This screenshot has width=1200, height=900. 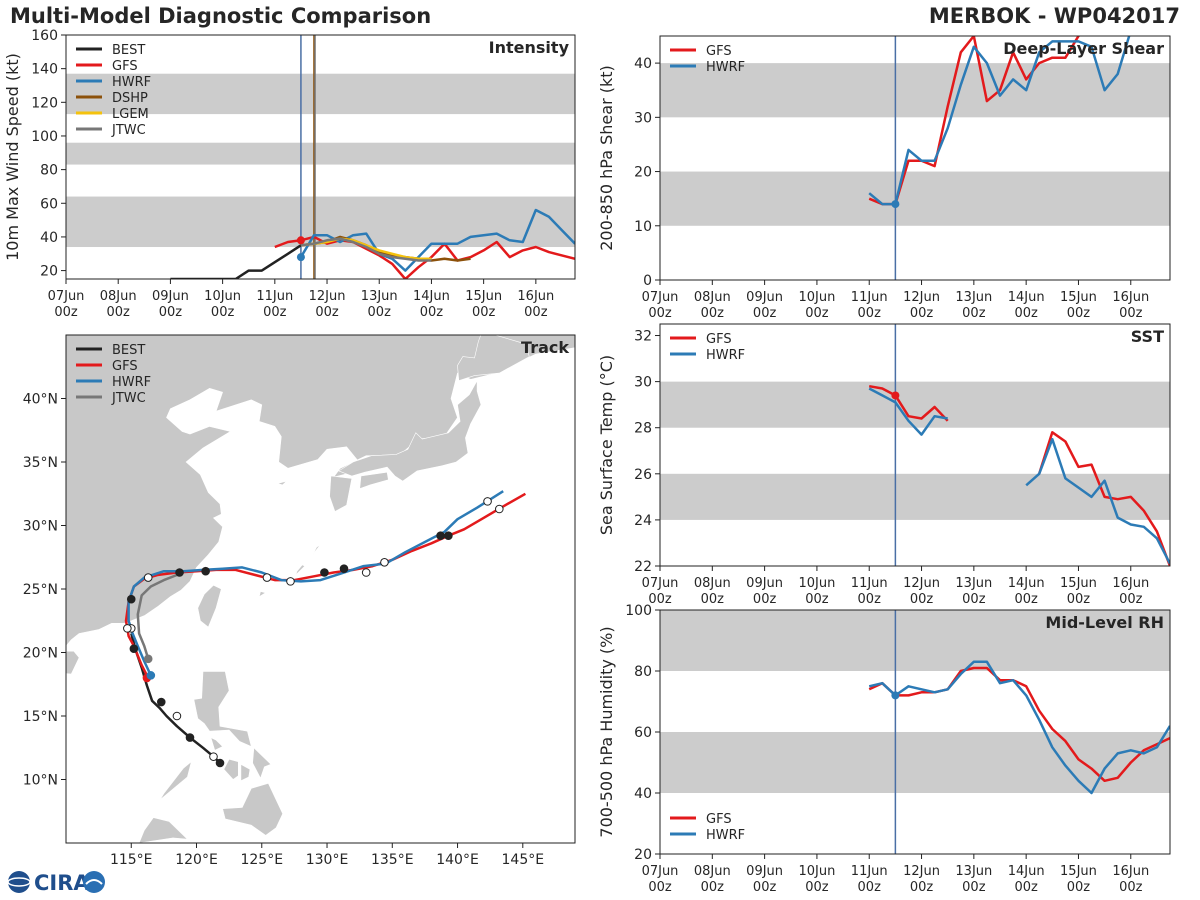 What do you see at coordinates (245, 772) in the screenshot?
I see `cebu` at bounding box center [245, 772].